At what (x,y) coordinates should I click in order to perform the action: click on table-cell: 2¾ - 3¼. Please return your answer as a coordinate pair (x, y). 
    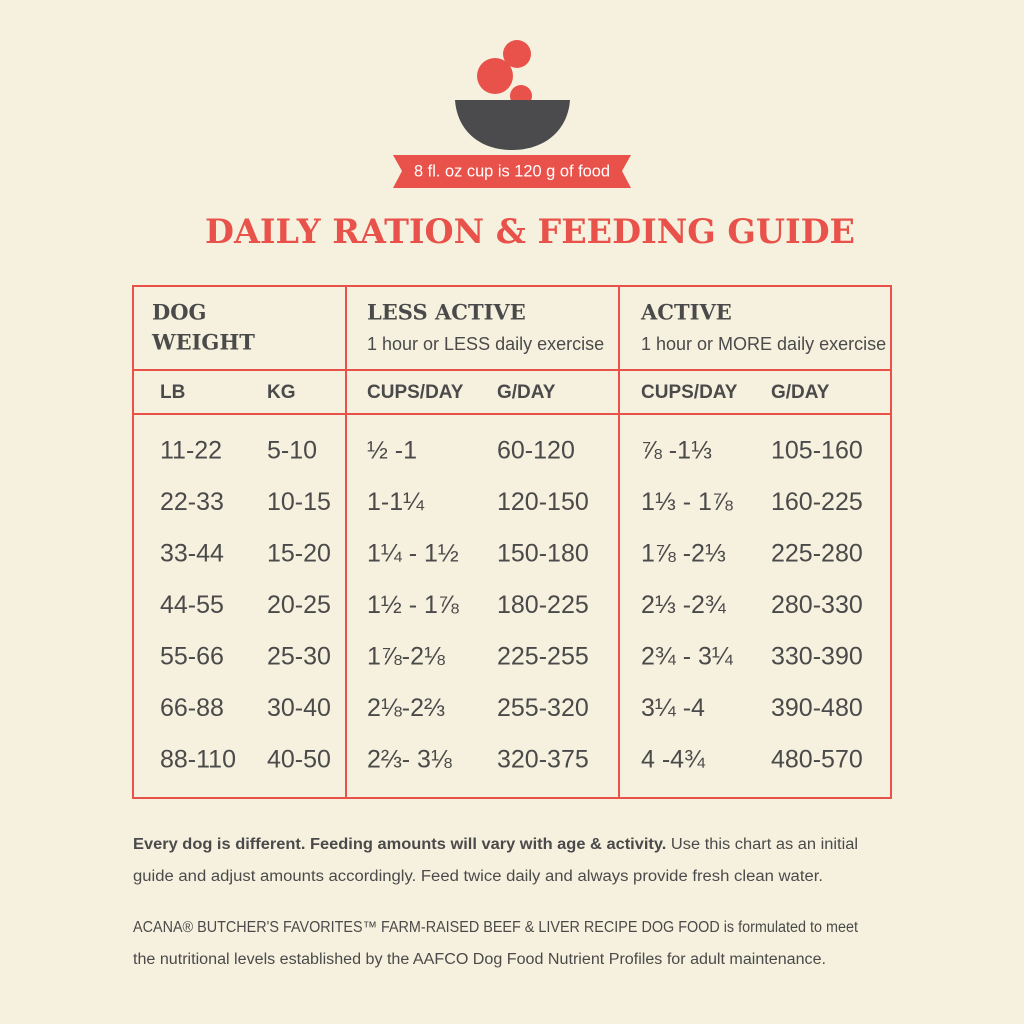
    Looking at the image, I should click on (687, 657).